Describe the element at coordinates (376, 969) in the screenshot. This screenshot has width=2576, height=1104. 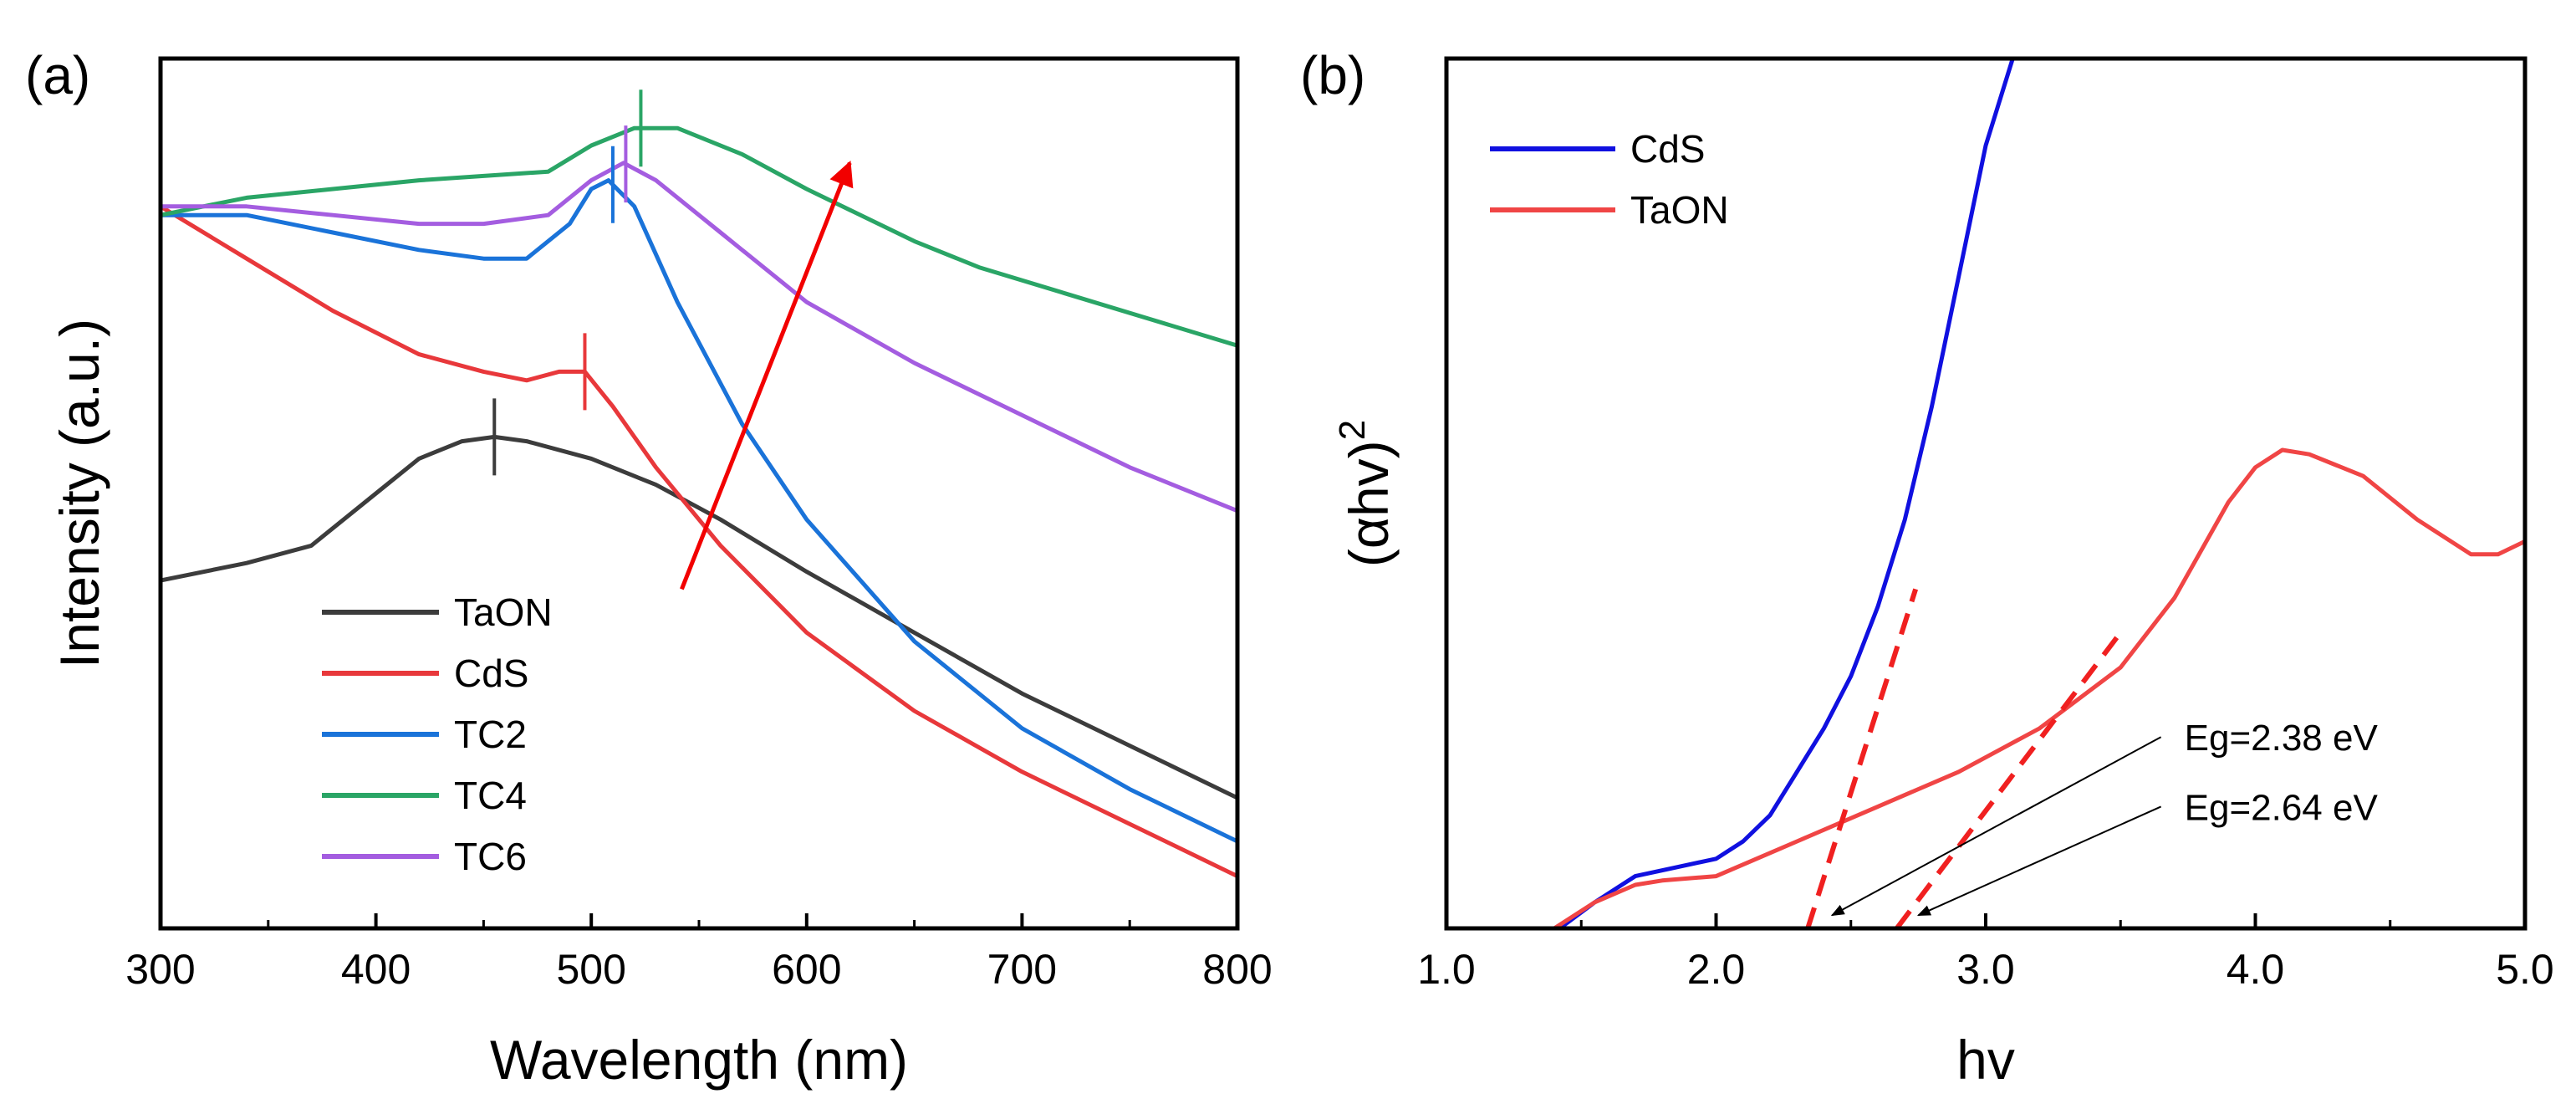
I see `panel-a-xtick-label-400: 400` at that location.